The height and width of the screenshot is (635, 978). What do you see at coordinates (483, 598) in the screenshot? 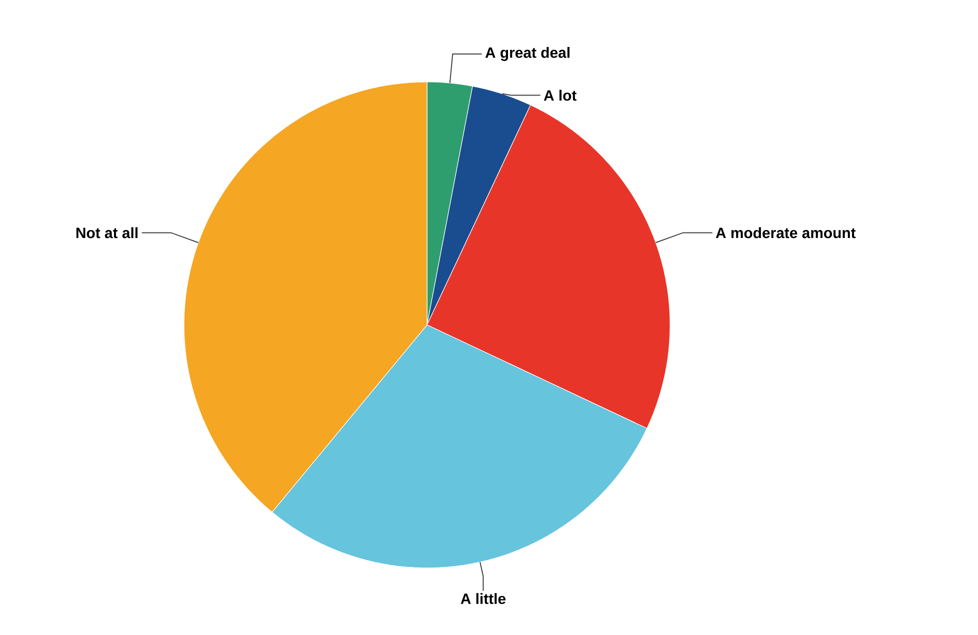
I see `slice-label: A little` at bounding box center [483, 598].